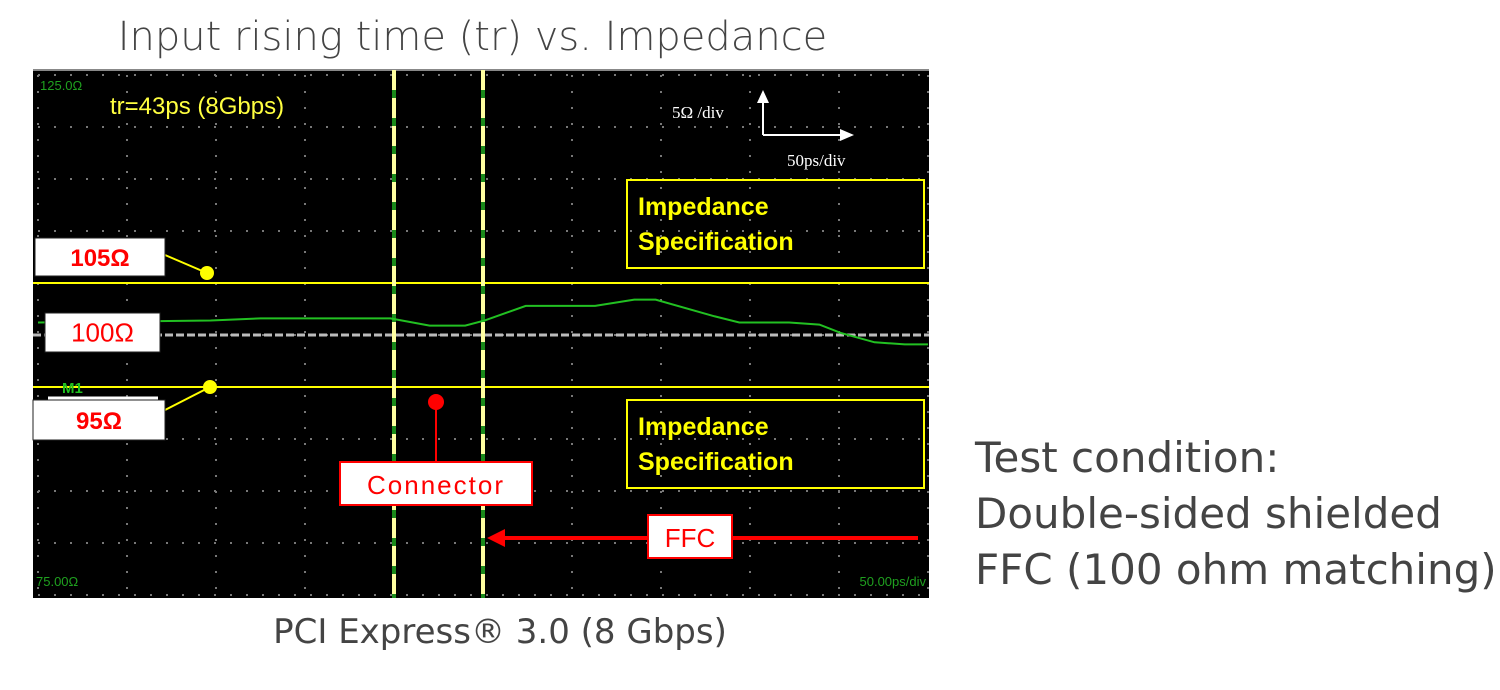 This screenshot has height=690, width=1500. I want to click on test-condition-line: Double-sided shielded, so click(1208, 513).